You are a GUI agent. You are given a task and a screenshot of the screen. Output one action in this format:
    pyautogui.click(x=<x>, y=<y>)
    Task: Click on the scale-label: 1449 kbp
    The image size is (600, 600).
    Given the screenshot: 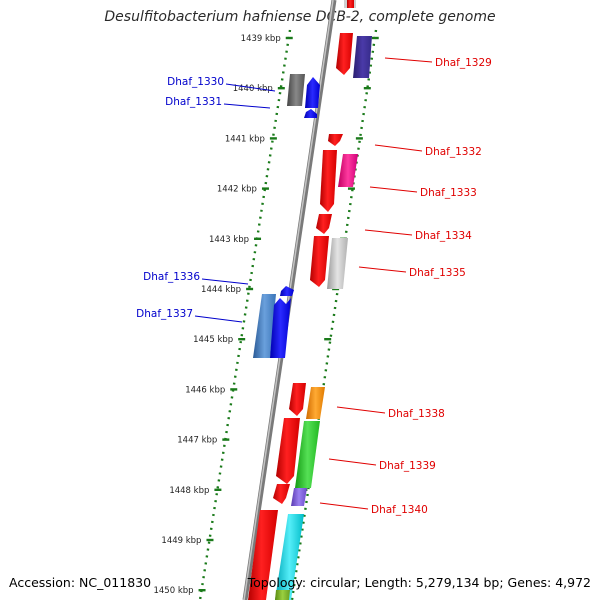 What is the action you would take?
    pyautogui.click(x=181, y=541)
    